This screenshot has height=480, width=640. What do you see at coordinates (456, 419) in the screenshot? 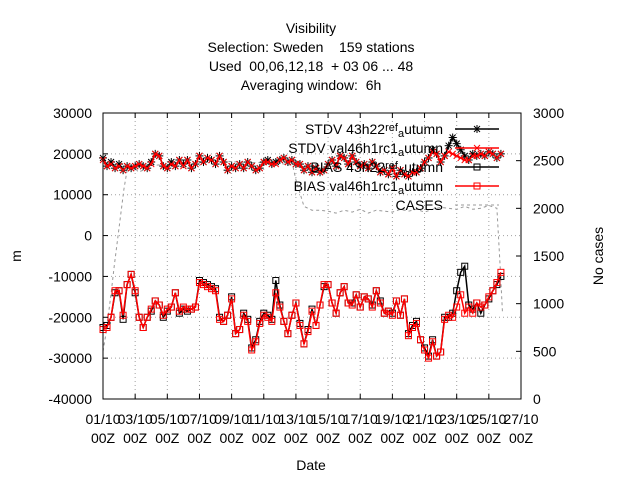
I see `x-tick-label: 23/10` at bounding box center [456, 419].